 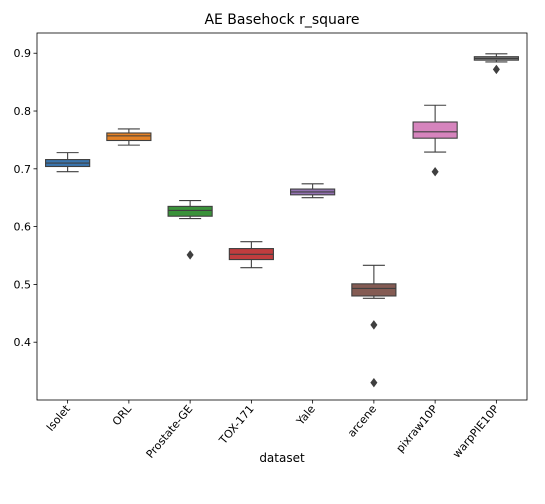 I want to click on box-prostate-ge, so click(x=190, y=230).